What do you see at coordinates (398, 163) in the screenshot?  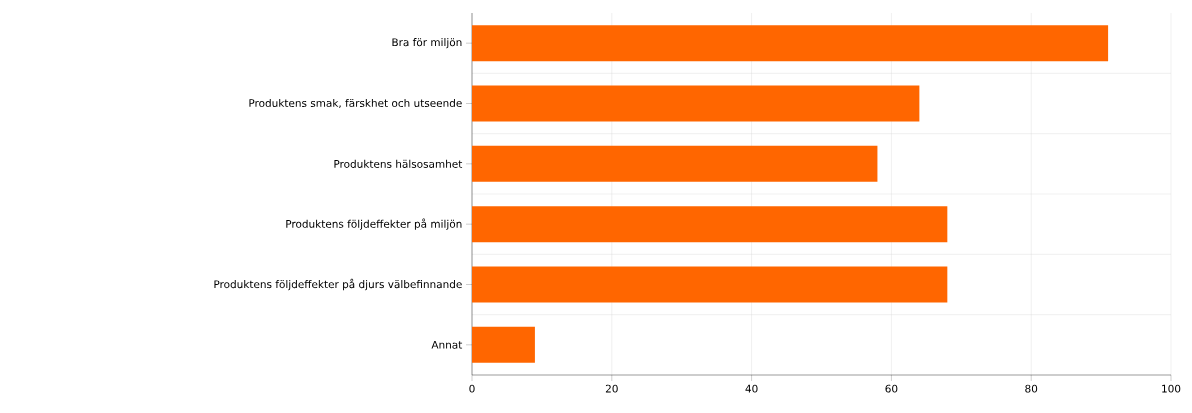 I see `y-tick-label: Produktens hälsosamhet` at bounding box center [398, 163].